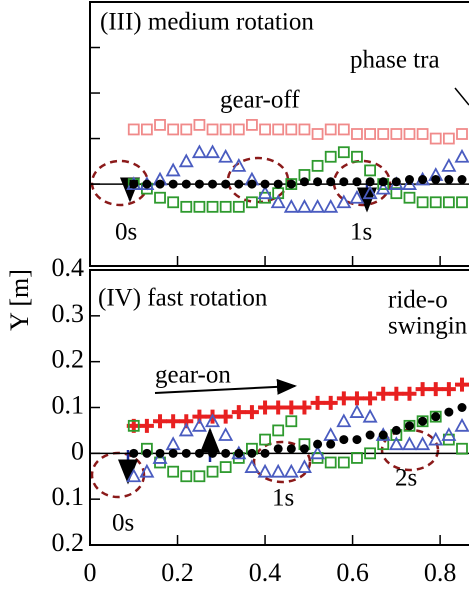 The width and height of the screenshot is (469, 607). Describe the element at coordinates (68, 496) in the screenshot. I see `y-tick-label: 0.1` at that location.